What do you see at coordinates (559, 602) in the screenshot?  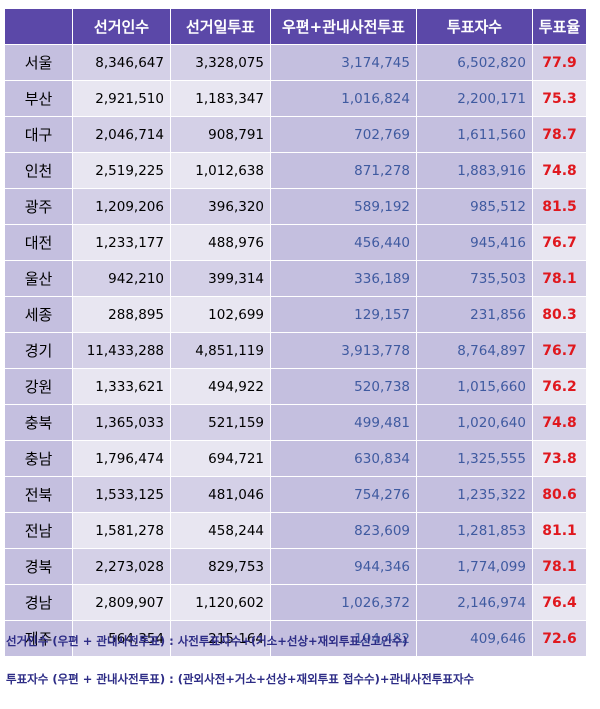 I see `cell-turnout: 76.4` at bounding box center [559, 602].